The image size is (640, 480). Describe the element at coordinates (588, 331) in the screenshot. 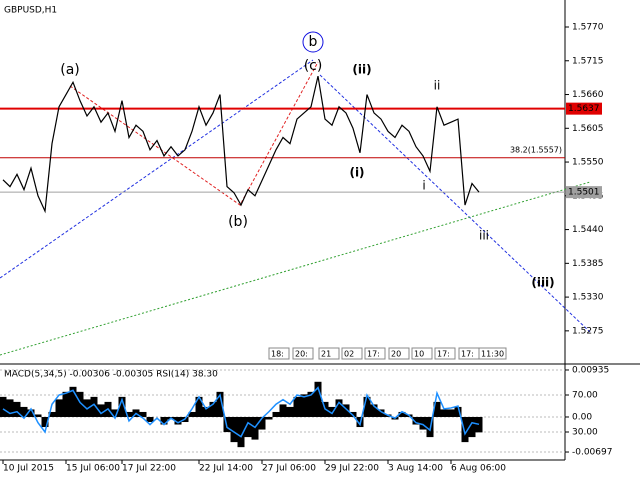

I see `y-tick-label: 1.5275` at that location.